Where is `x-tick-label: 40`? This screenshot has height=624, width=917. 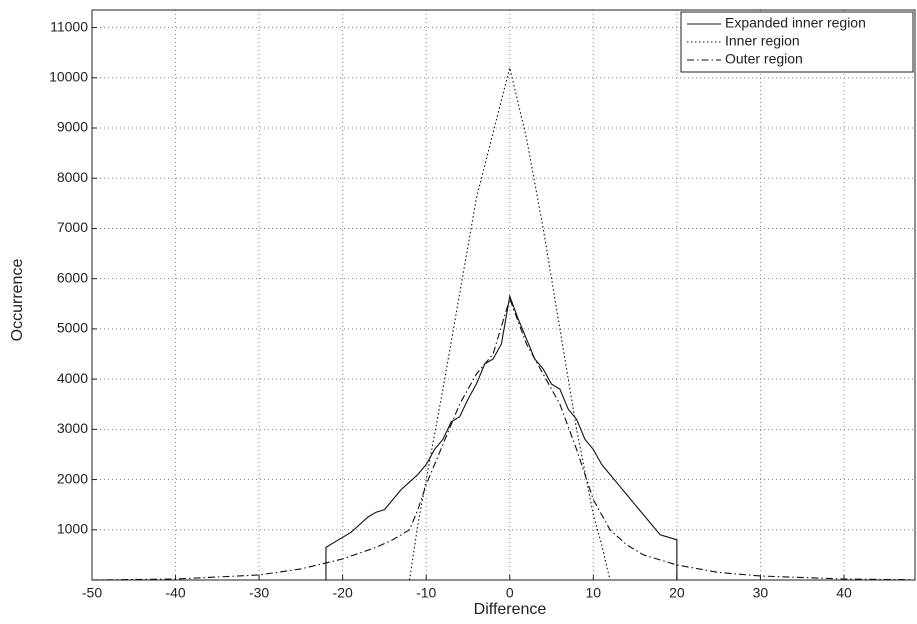
x-tick-label: 40 is located at coordinates (844, 593).